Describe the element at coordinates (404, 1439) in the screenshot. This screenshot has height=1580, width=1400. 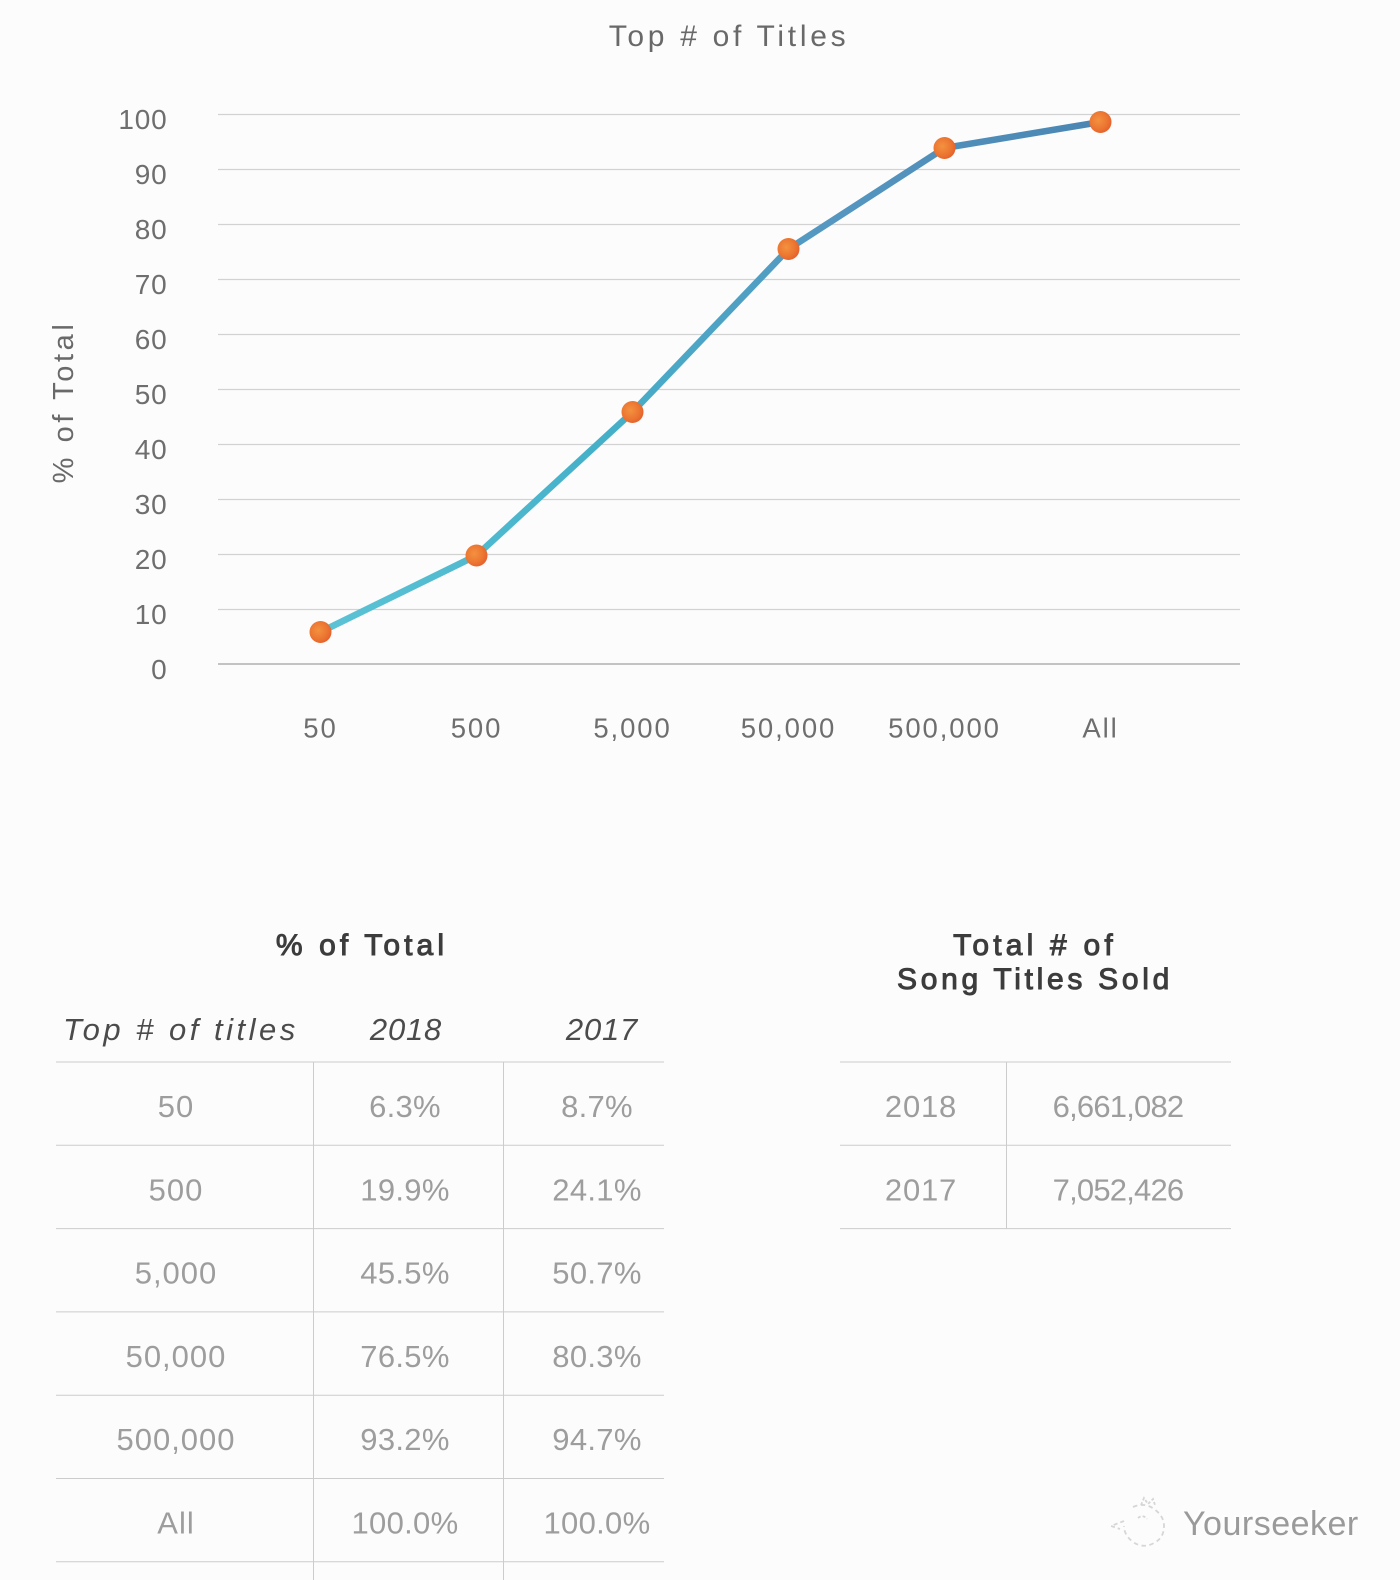
I see `svg-text: 93.2%` at that location.